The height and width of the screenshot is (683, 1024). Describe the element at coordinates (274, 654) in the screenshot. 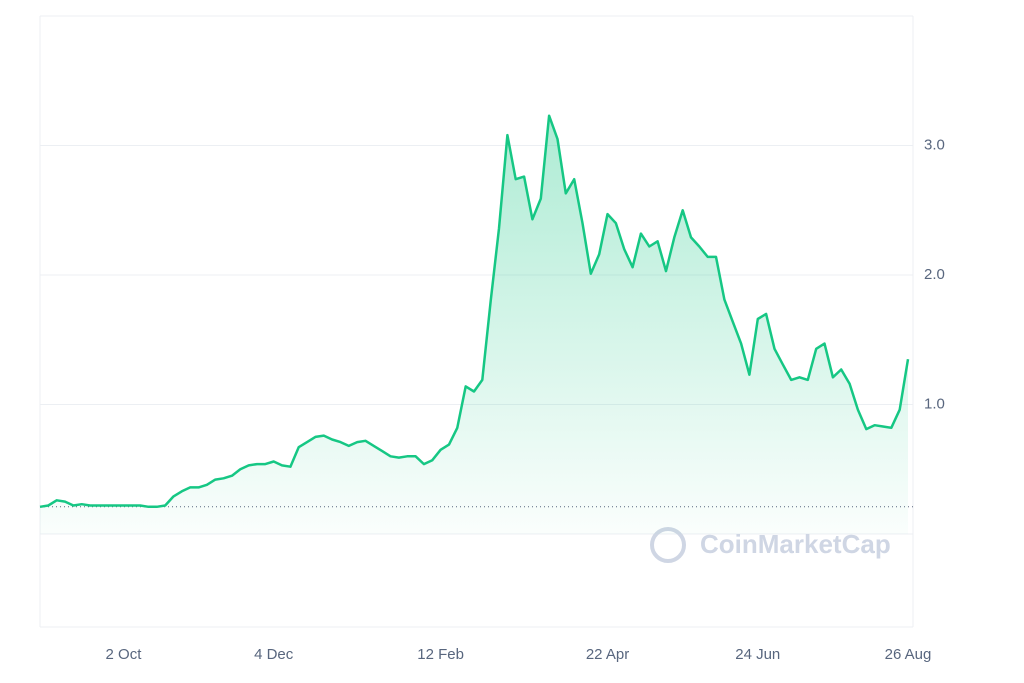

I see `x-tick-label: 4 Dec` at that location.